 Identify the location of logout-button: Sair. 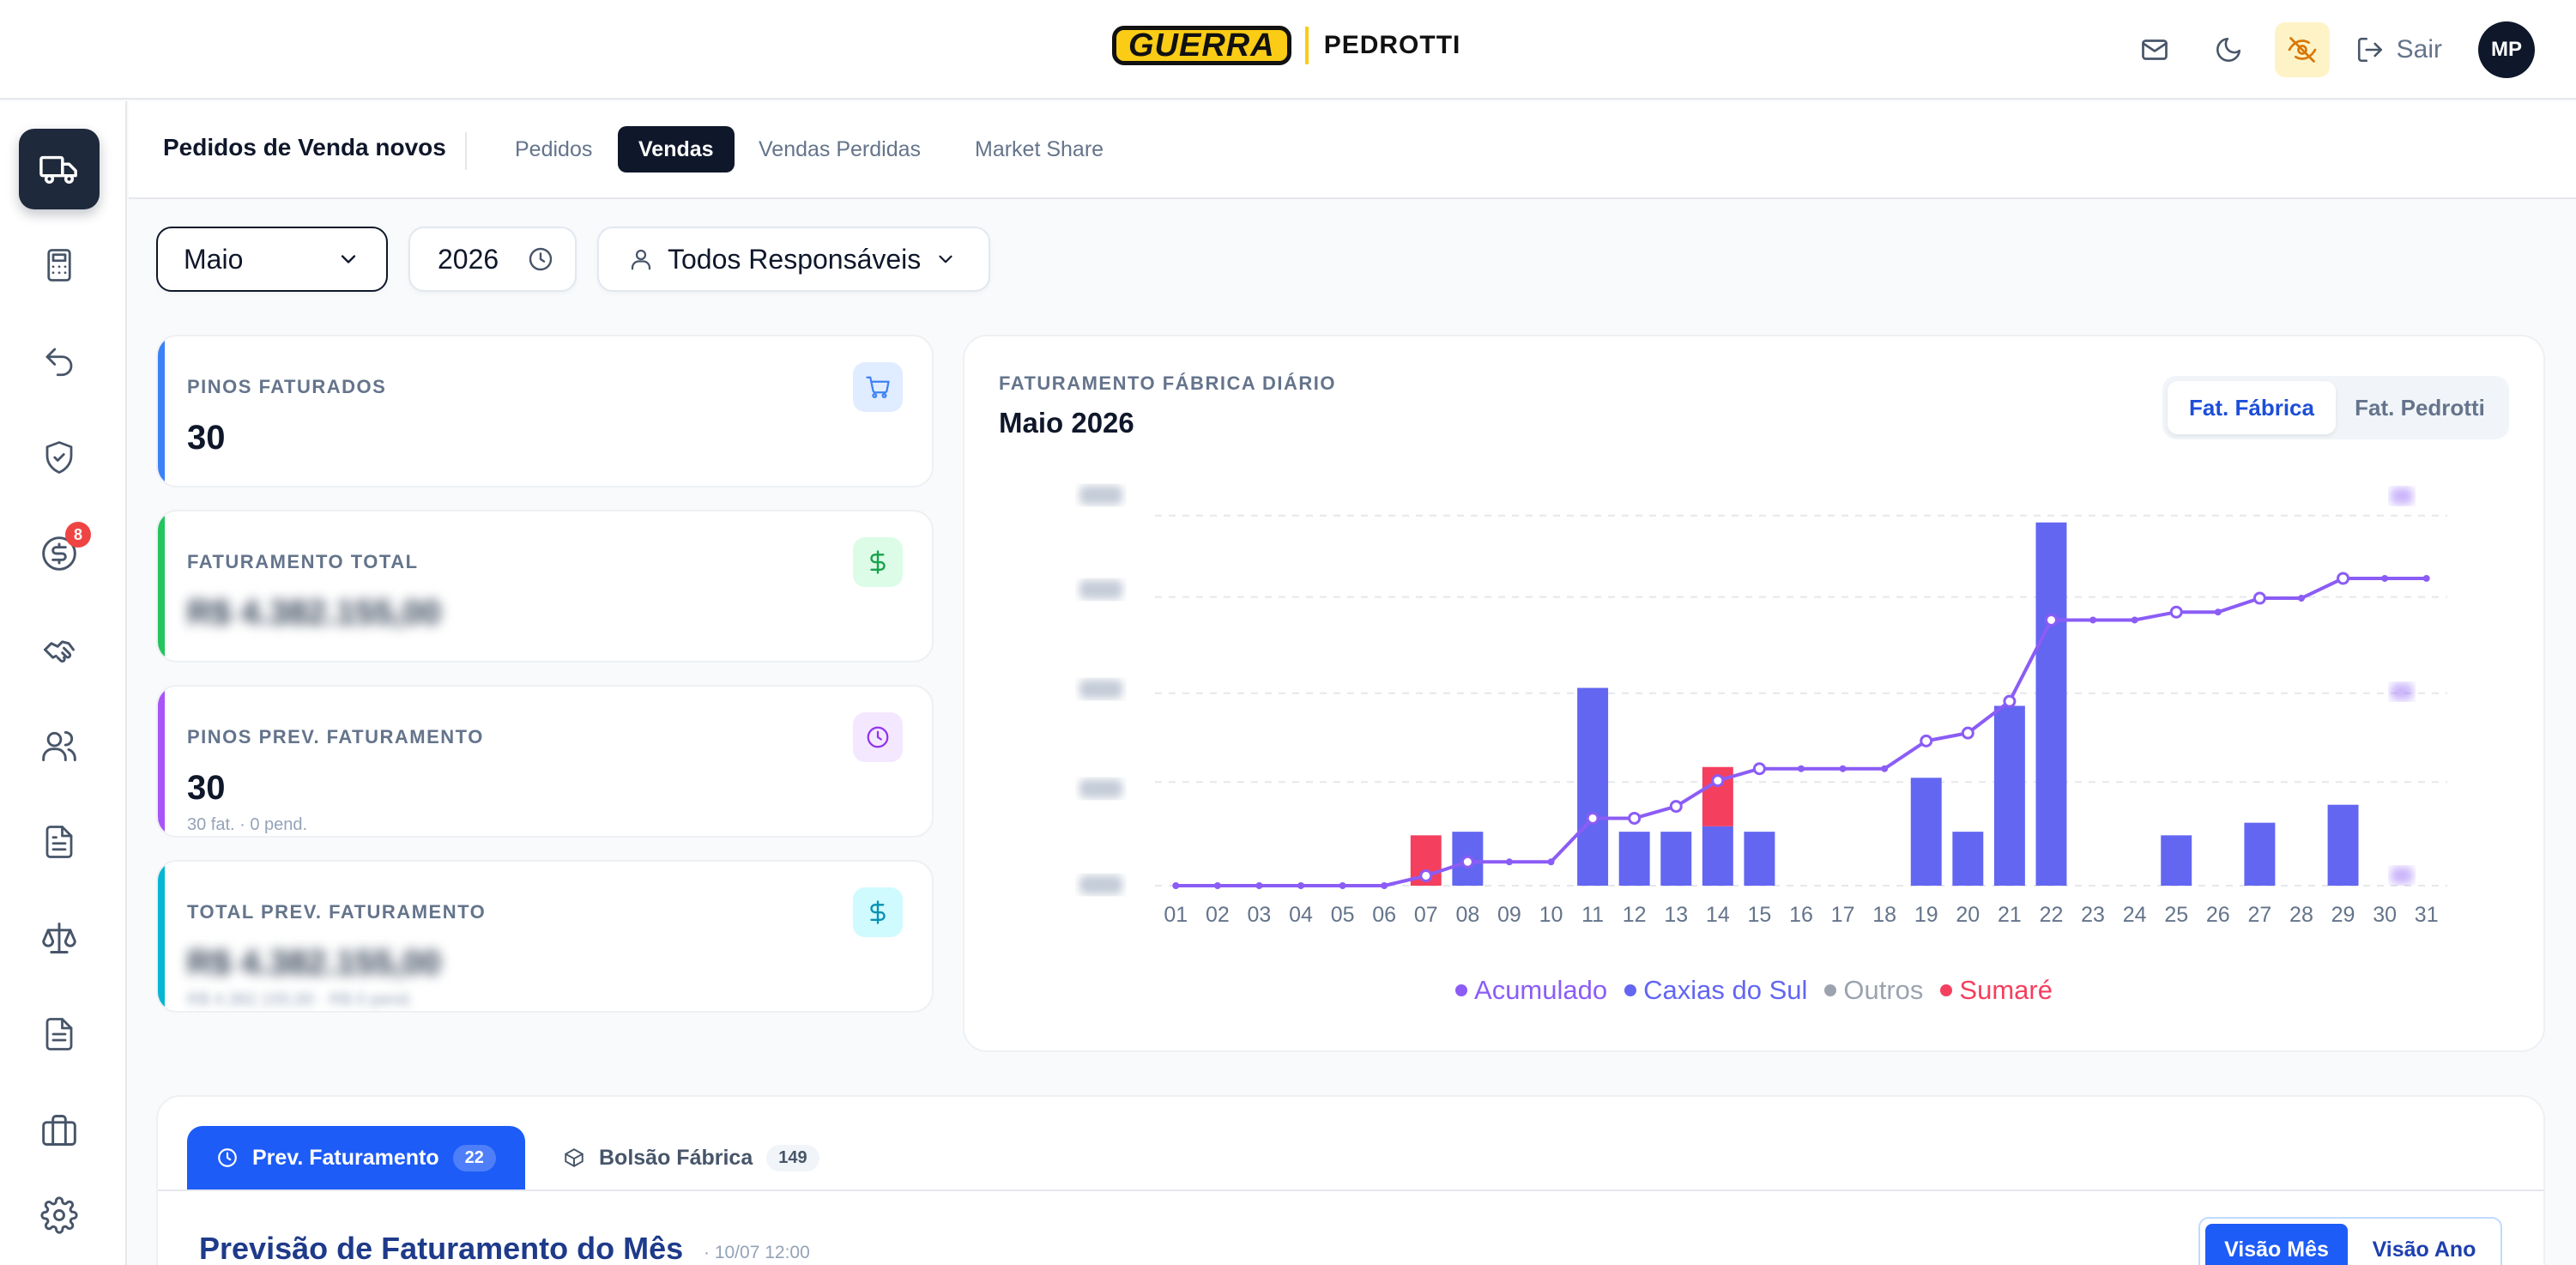
(2399, 49).